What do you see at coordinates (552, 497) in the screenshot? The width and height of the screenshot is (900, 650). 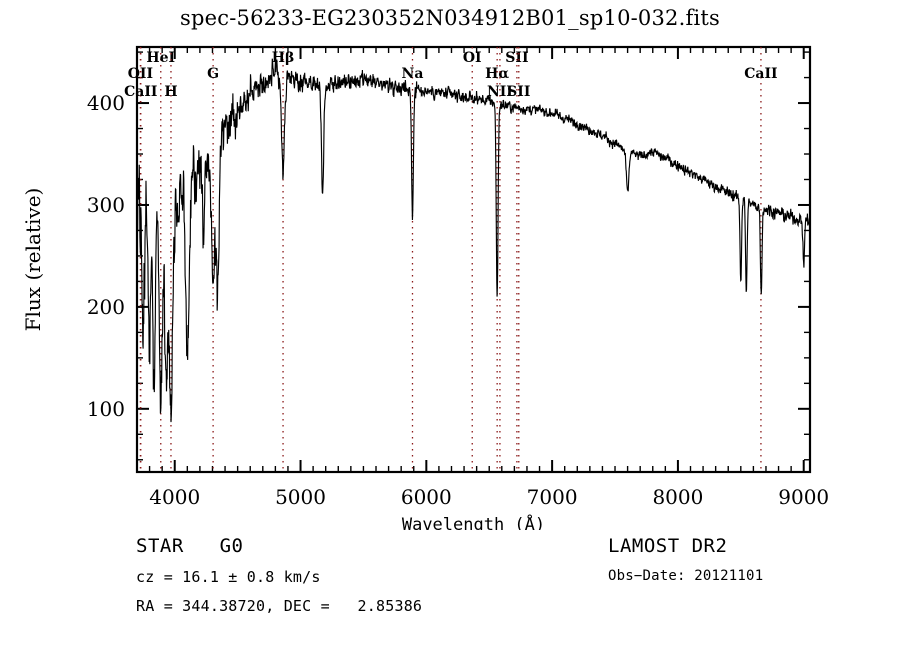 I see `x-axis-tick-label: 7000` at bounding box center [552, 497].